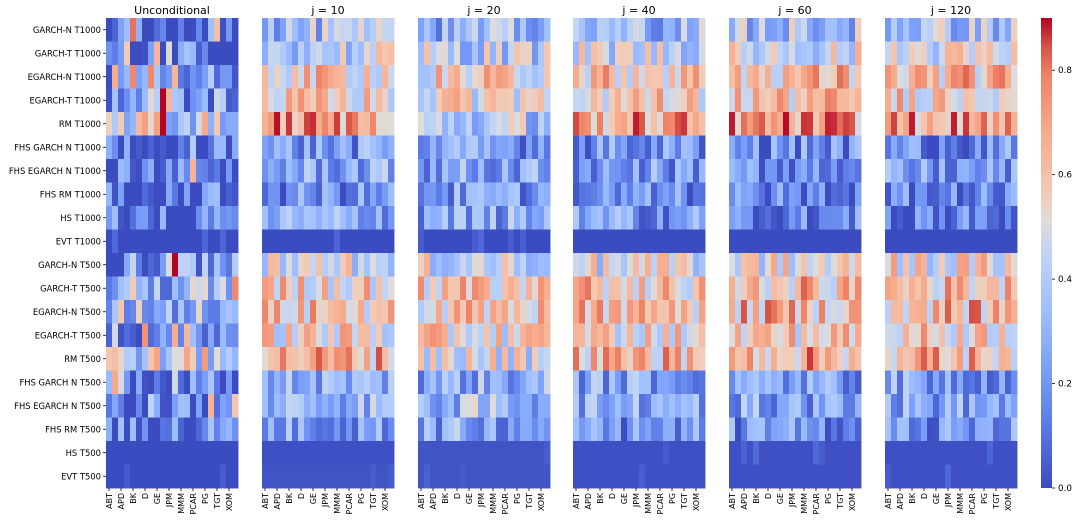 This screenshot has width=1076, height=528. I want to click on y-tick-label: EGARCH-N T1000, so click(64, 77).